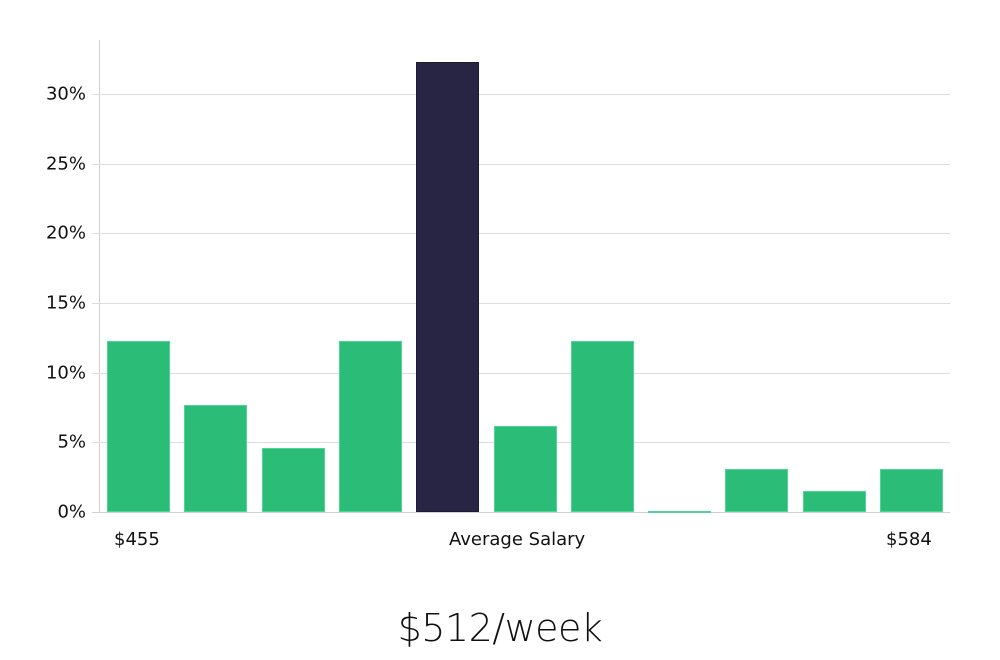 The image size is (1000, 660). I want to click on y-tick-label: 0%, so click(71, 512).